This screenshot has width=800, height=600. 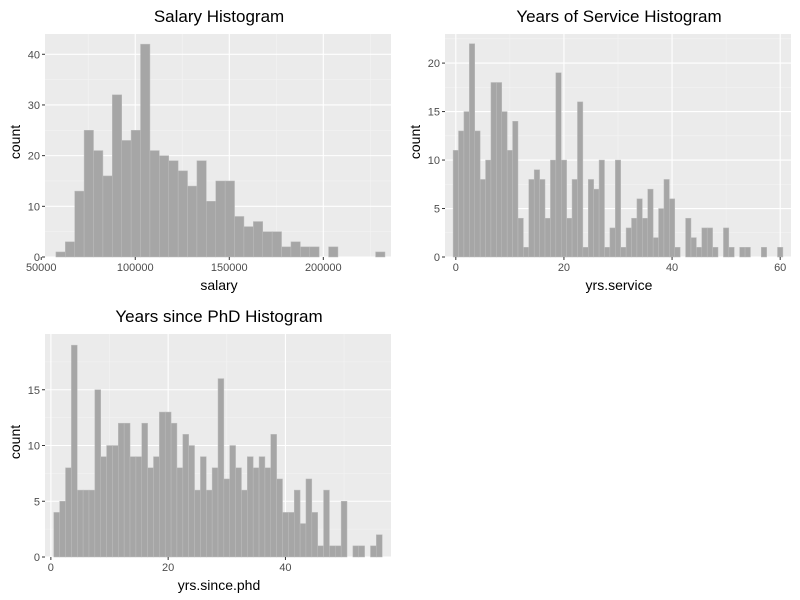 What do you see at coordinates (218, 285) in the screenshot?
I see `x-axis-title: salary` at bounding box center [218, 285].